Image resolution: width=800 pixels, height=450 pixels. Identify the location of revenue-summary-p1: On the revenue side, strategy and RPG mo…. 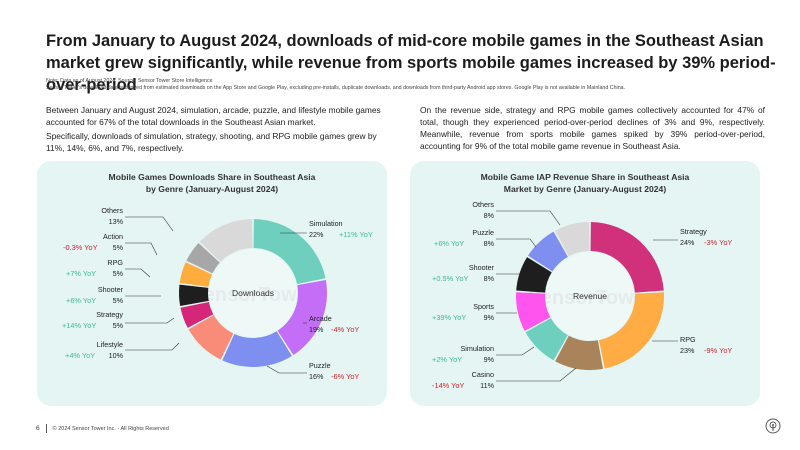
(592, 128).